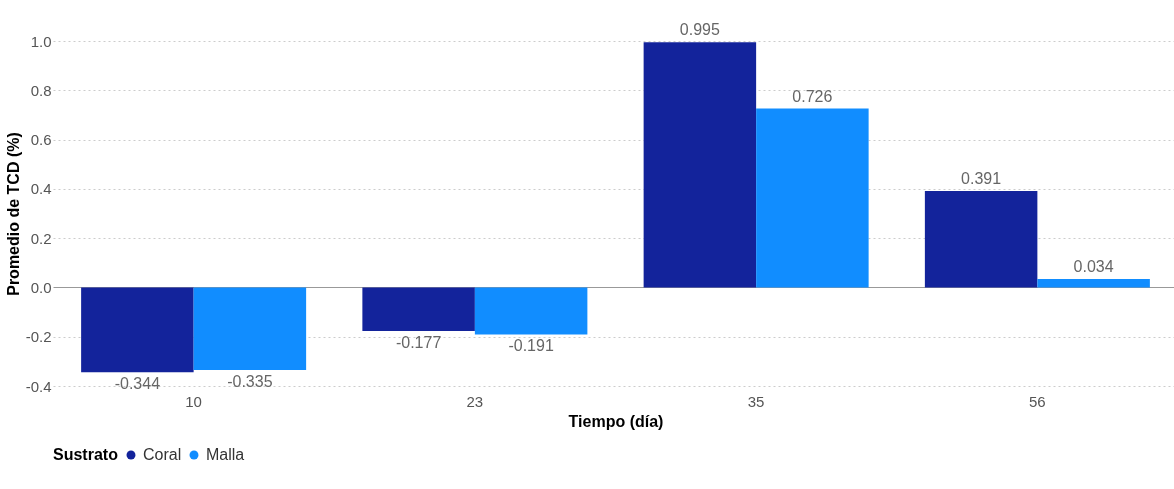 The image size is (1174, 489). Describe the element at coordinates (531, 346) in the screenshot. I see `data-label: -0.191` at that location.